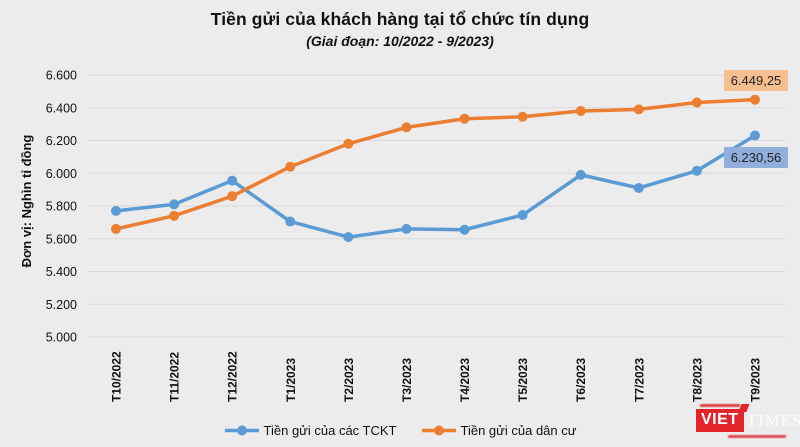 The width and height of the screenshot is (800, 447). What do you see at coordinates (175, 377) in the screenshot?
I see `x-tick-label: T11/2022` at bounding box center [175, 377].